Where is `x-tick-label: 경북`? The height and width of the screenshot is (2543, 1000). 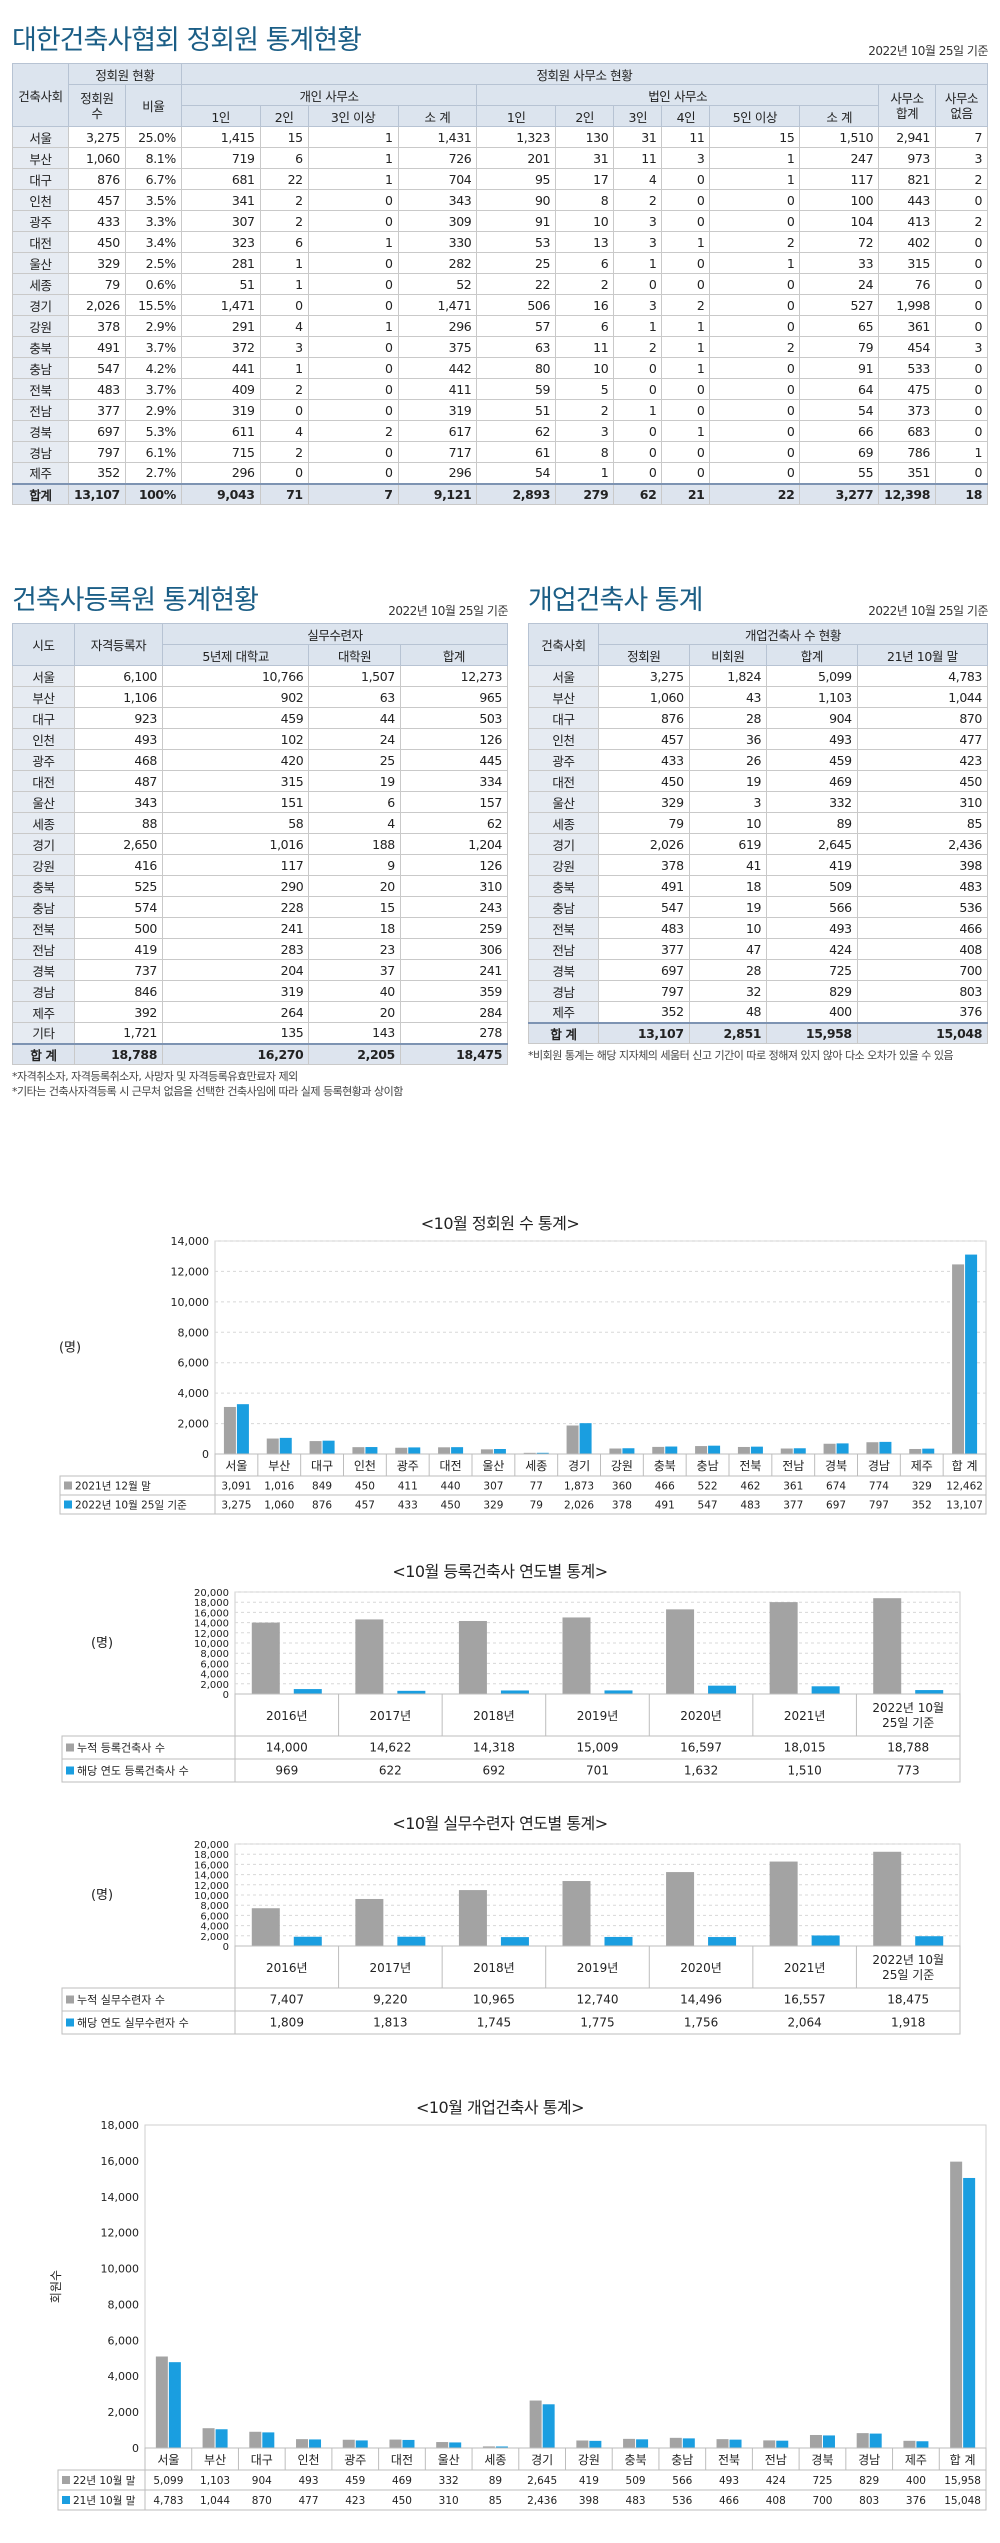 x-tick-label: 경북 is located at coordinates (836, 1466).